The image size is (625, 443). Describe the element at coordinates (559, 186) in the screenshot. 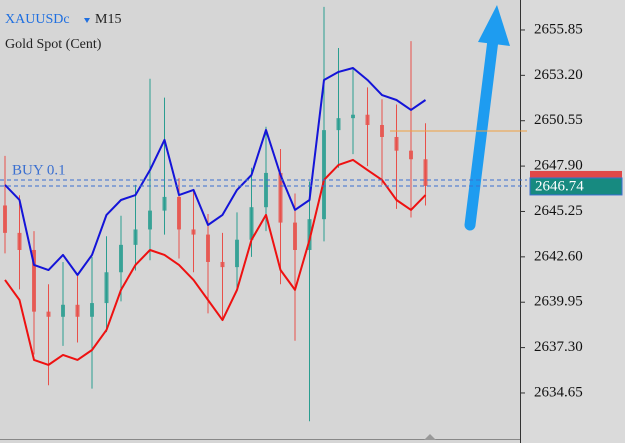

I see `bid-label: 2646.74` at that location.